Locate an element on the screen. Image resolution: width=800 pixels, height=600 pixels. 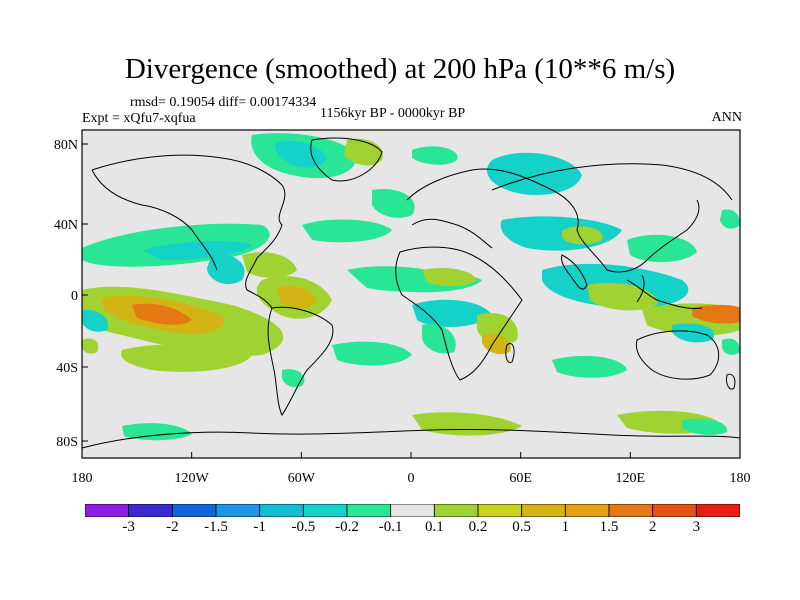
lon-tick-label: 120W is located at coordinates (192, 478).